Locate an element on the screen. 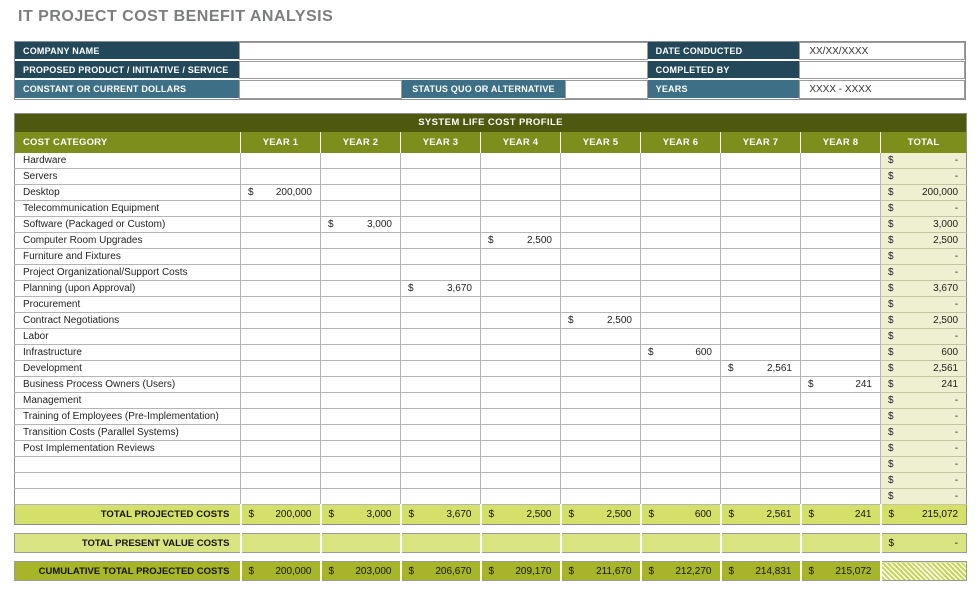  cost-category-cell: Furniture and Fixtures is located at coordinates (127, 256).